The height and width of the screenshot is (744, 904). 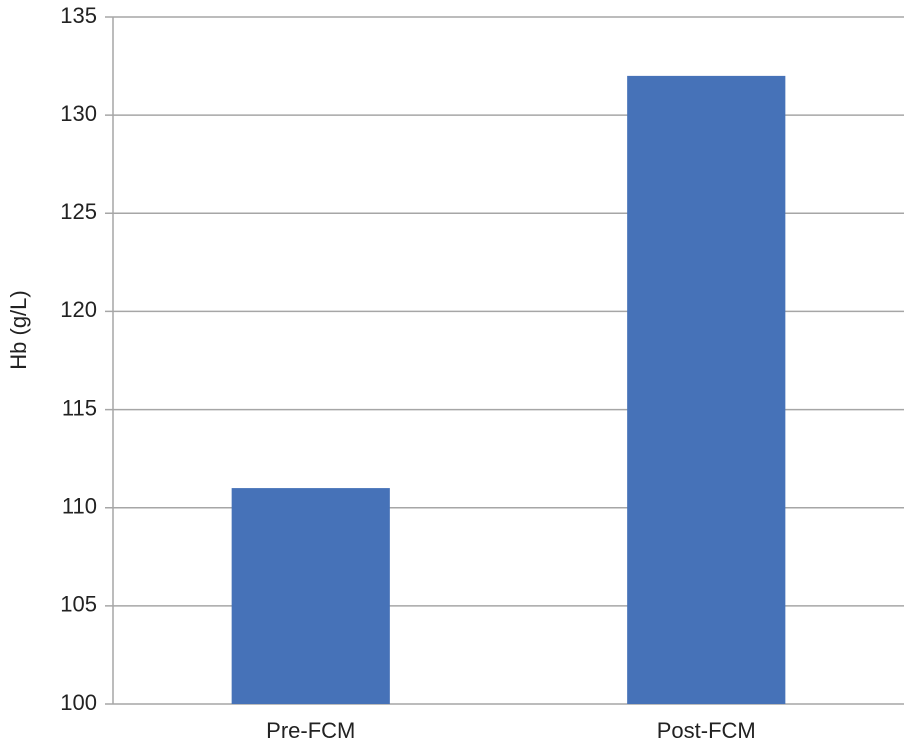 What do you see at coordinates (78, 702) in the screenshot?
I see `y-tick-label: 100` at bounding box center [78, 702].